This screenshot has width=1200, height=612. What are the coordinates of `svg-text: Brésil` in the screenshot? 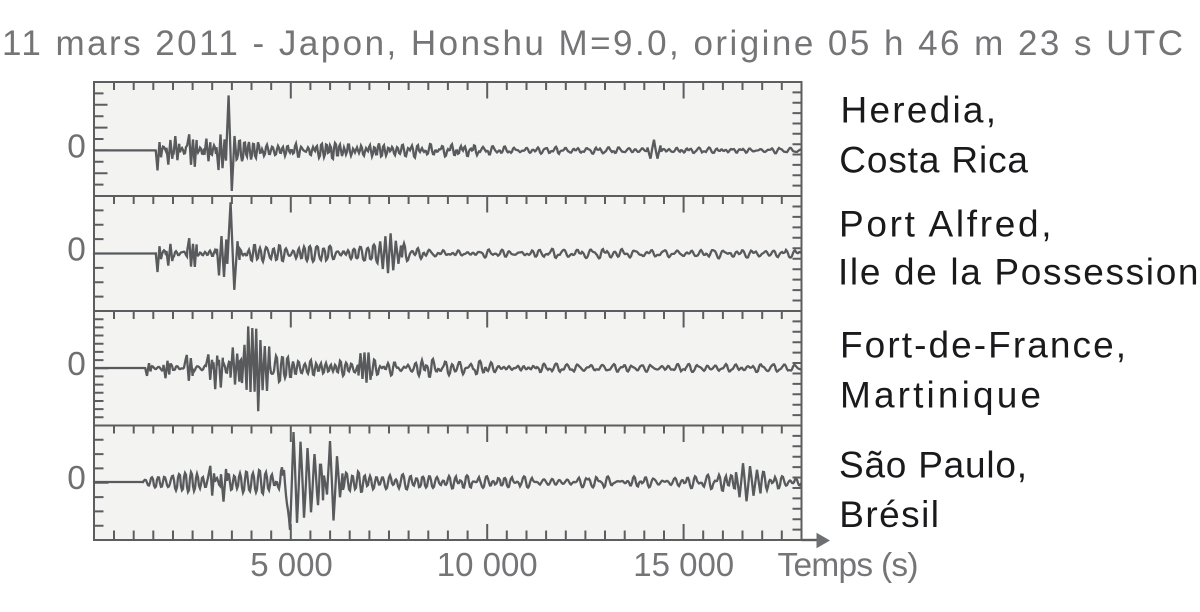 It's located at (889, 514).